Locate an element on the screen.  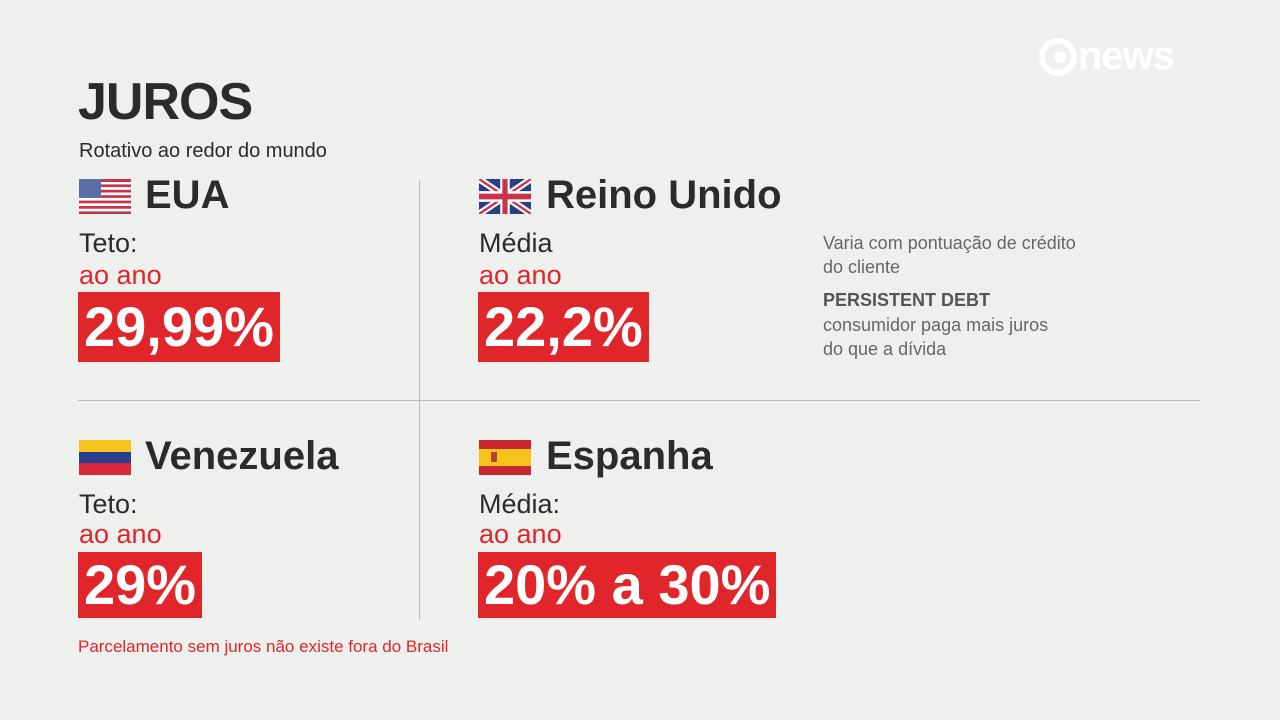
rate: 20% a 30% is located at coordinates (627, 585).